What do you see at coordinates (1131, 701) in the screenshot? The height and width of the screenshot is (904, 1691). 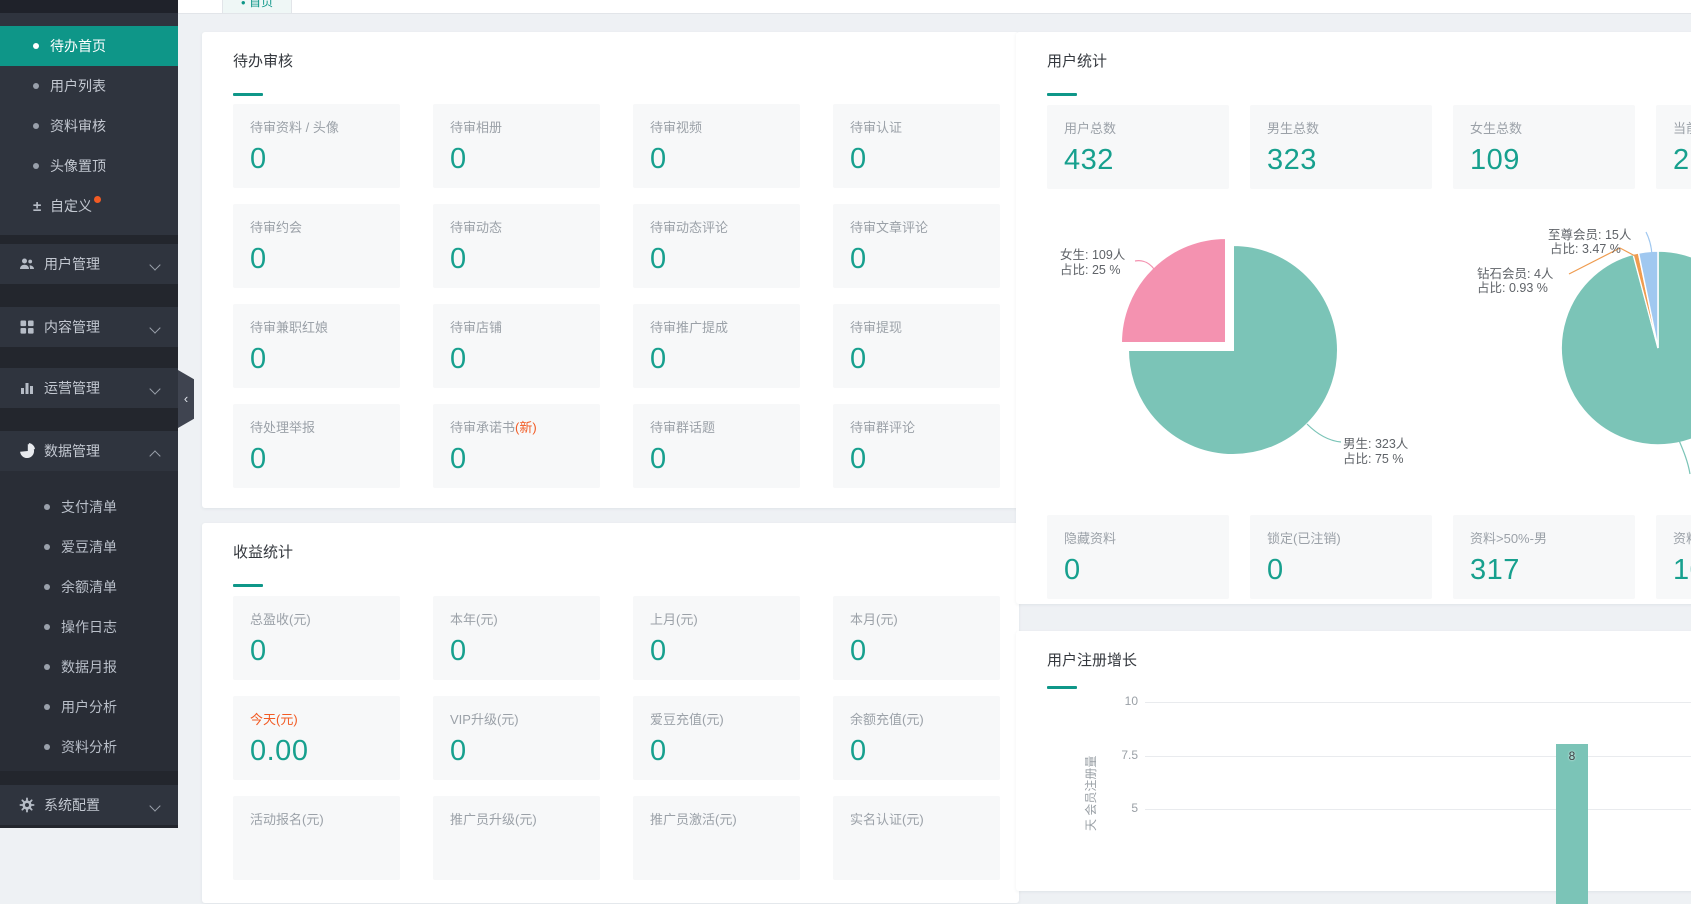 I see `y-axis-tick: 10` at bounding box center [1131, 701].